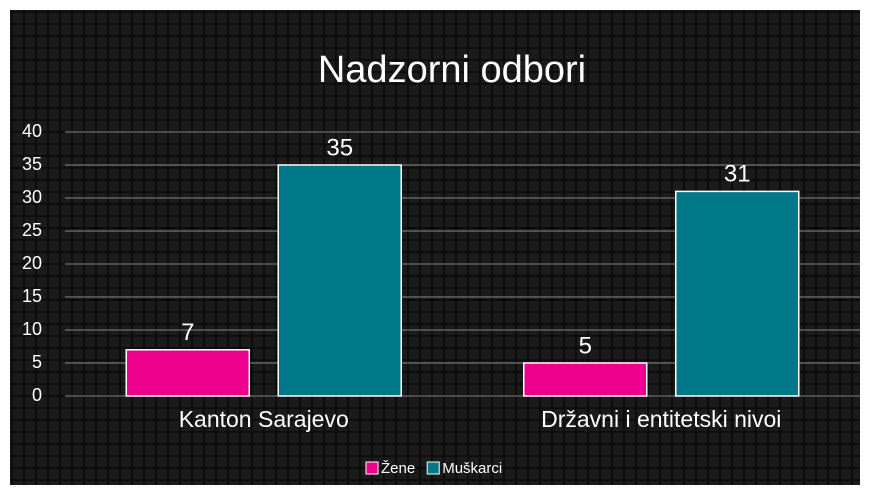  Describe the element at coordinates (339, 147) in the screenshot. I see `data-label: 35` at that location.